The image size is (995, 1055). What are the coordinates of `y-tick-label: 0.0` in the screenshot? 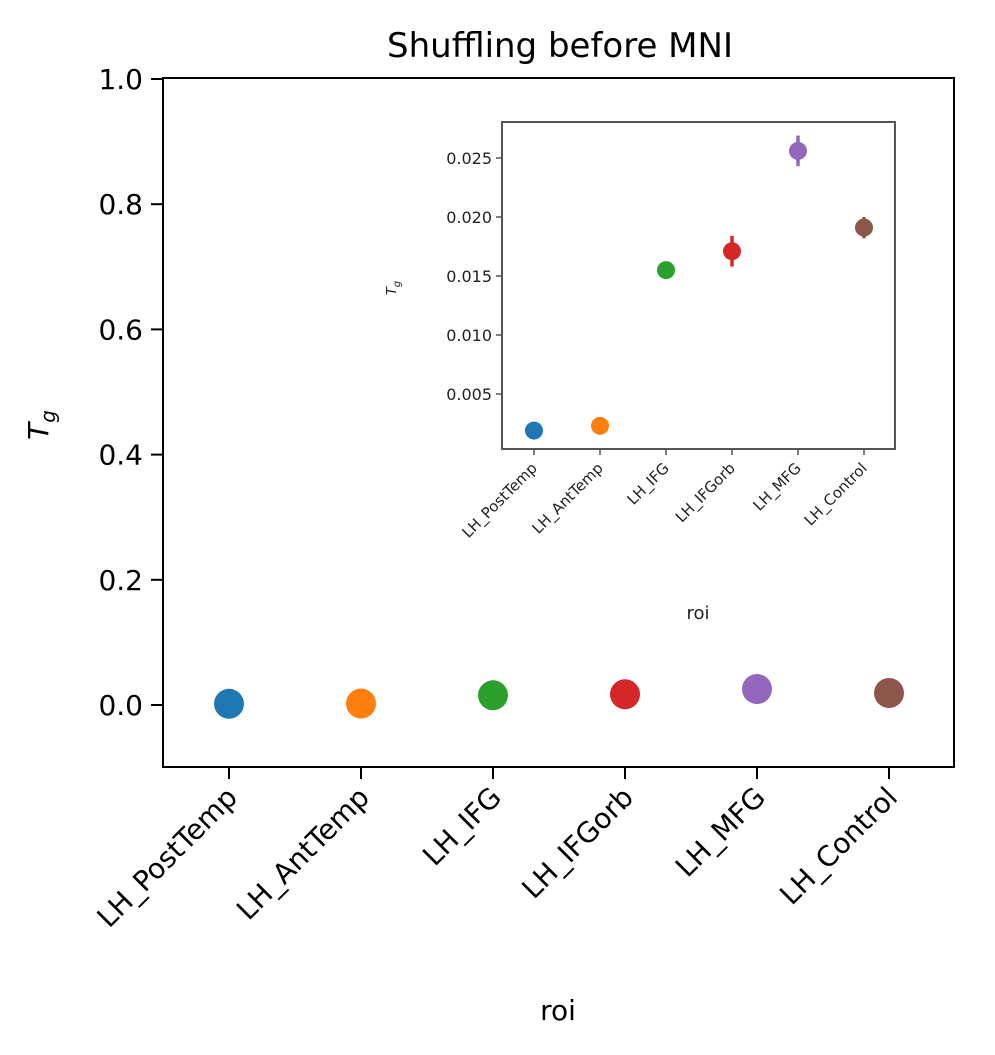 It's located at (120, 705).